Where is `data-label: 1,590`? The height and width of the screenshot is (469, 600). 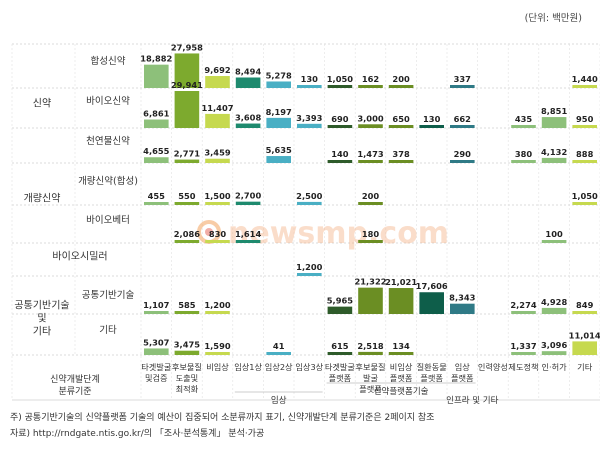 data-label: 1,590 is located at coordinates (217, 346).